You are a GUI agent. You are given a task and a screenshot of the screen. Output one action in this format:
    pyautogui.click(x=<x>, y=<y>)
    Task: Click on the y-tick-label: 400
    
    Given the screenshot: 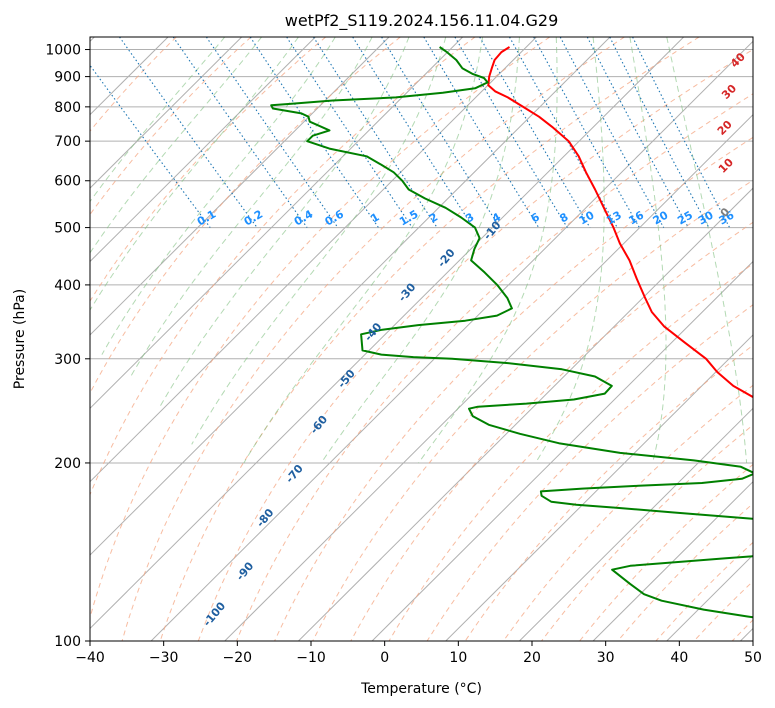 What is the action you would take?
    pyautogui.click(x=67, y=286)
    